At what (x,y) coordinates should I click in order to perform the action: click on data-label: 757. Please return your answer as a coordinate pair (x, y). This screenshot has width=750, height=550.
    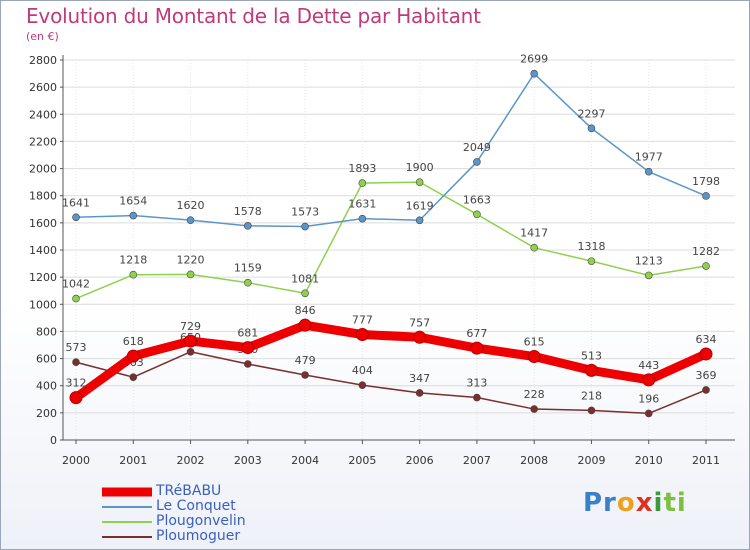
    Looking at the image, I should click on (419, 322).